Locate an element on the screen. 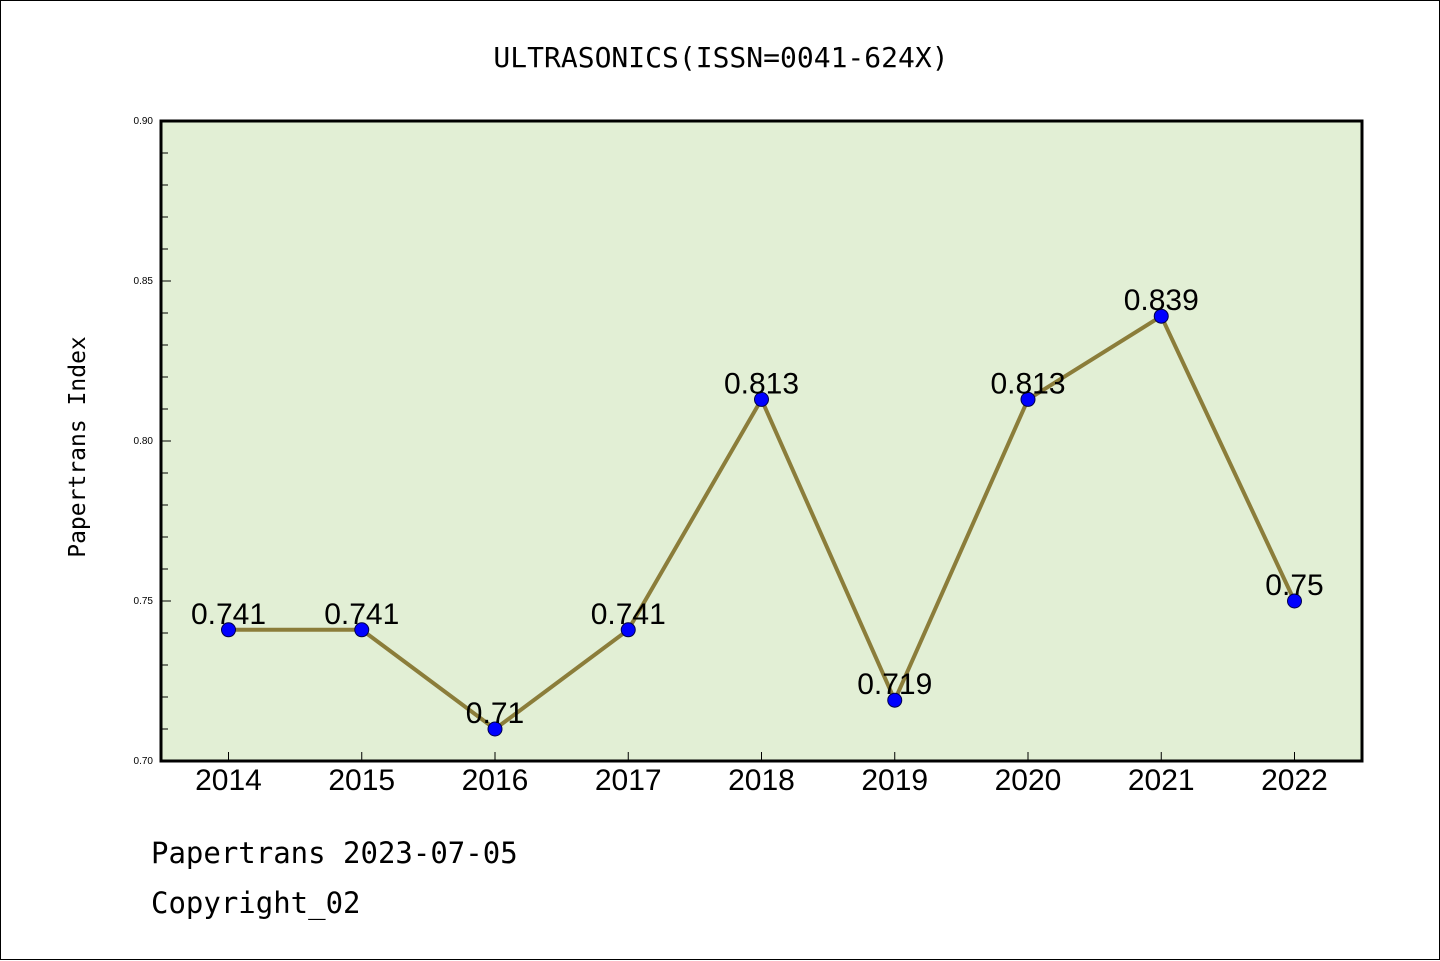 The image size is (1440, 961). x-axis: 2014 2015 2016 2017 2018 2019 2020 2021 2022 is located at coordinates (761, 774).